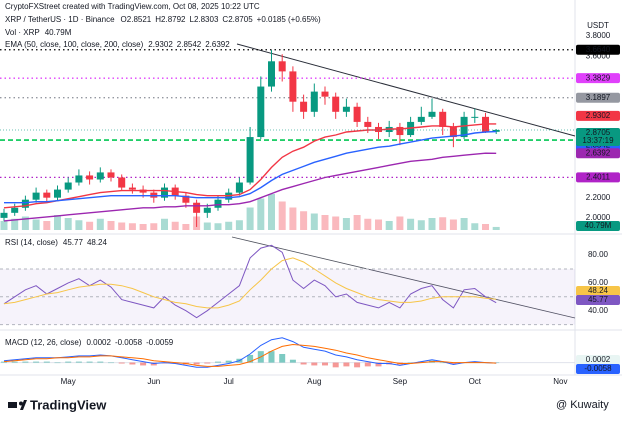 The height and width of the screenshot is (424, 622). Describe the element at coordinates (43, 342) in the screenshot. I see `legend-text: MACD (12, 26, close)` at that location.